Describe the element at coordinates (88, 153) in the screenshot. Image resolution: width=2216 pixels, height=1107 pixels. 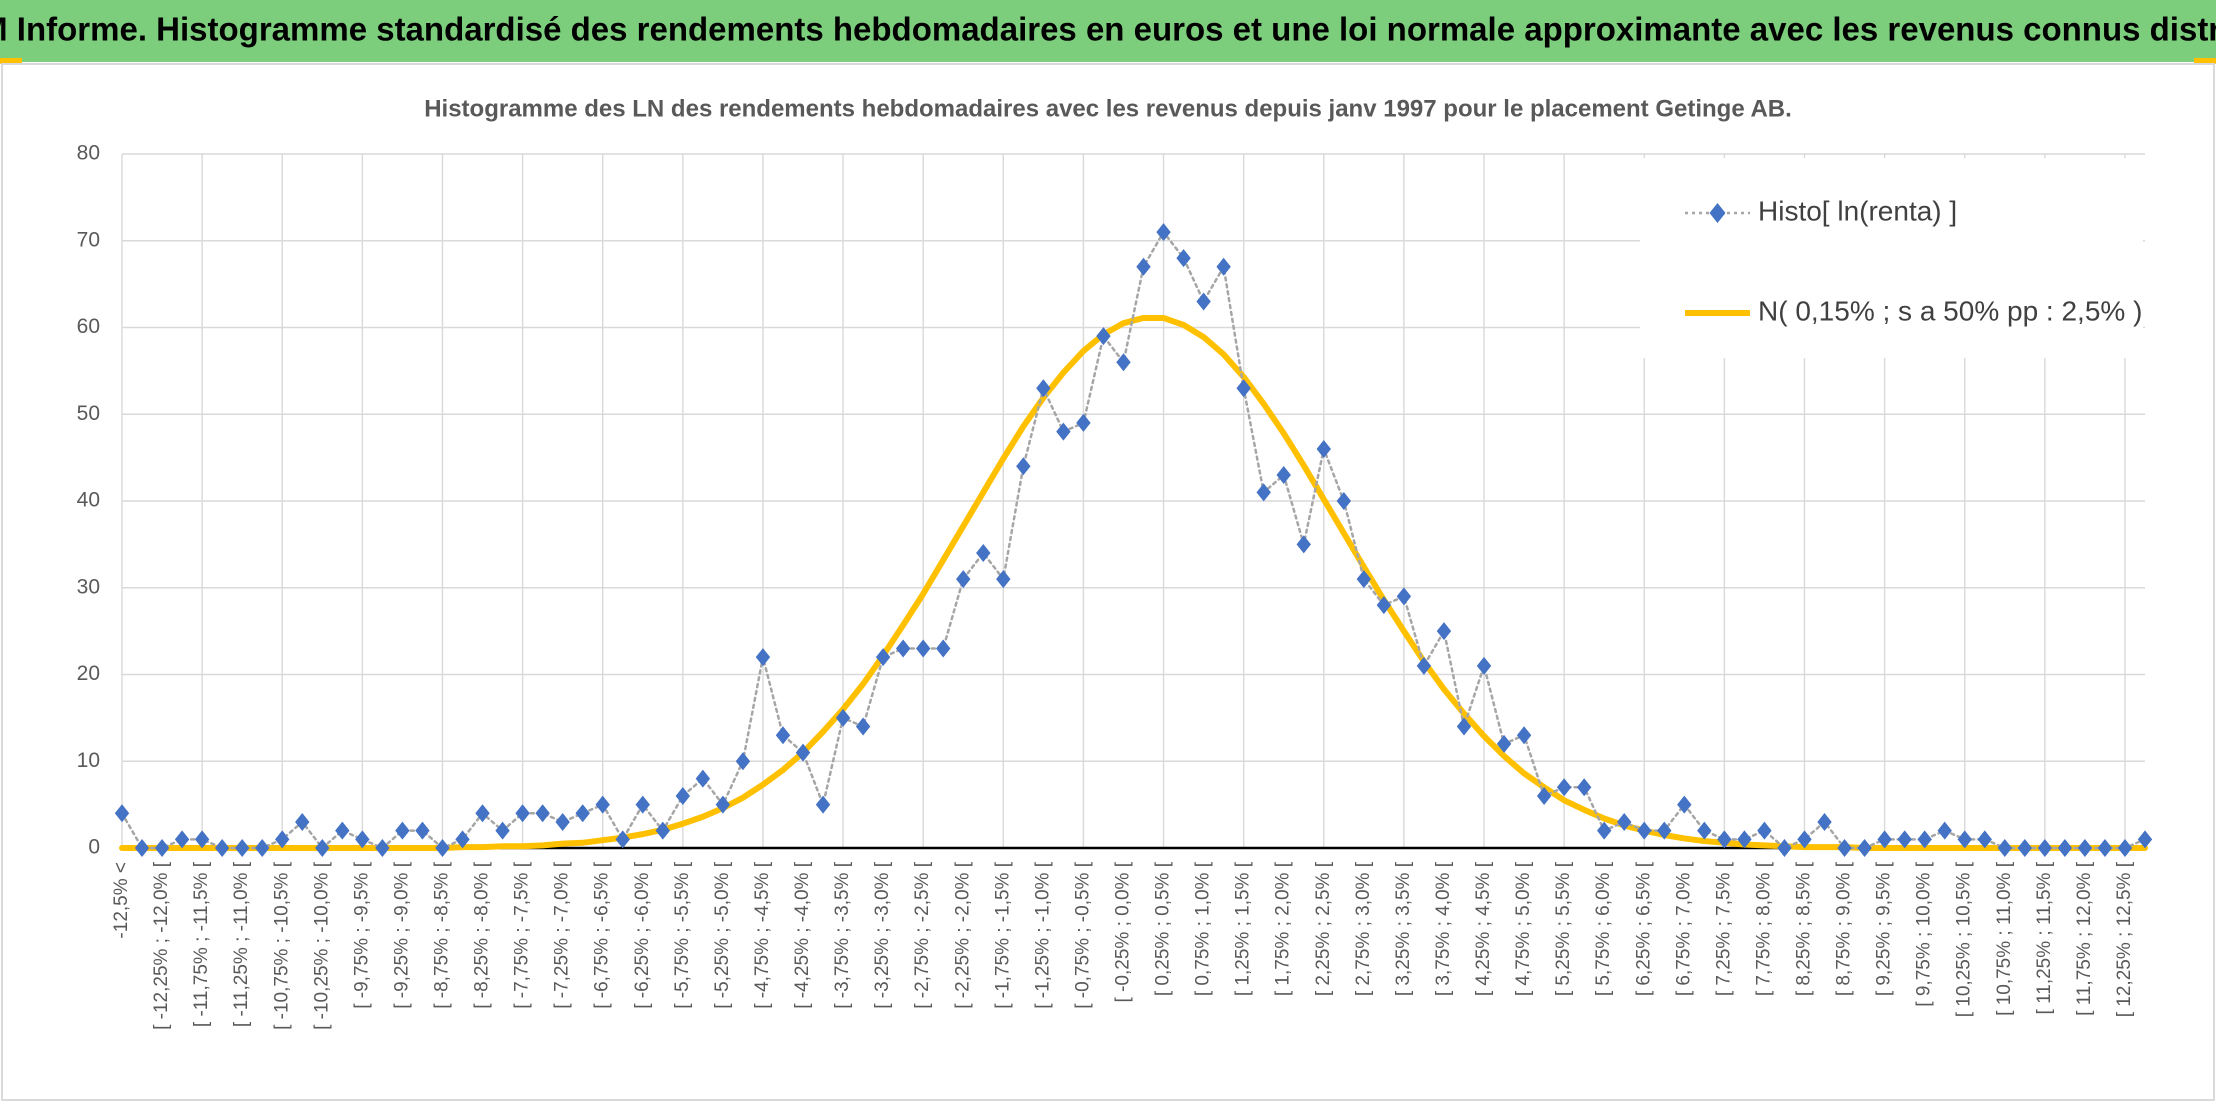
I see `y-tick-label: 80` at that location.